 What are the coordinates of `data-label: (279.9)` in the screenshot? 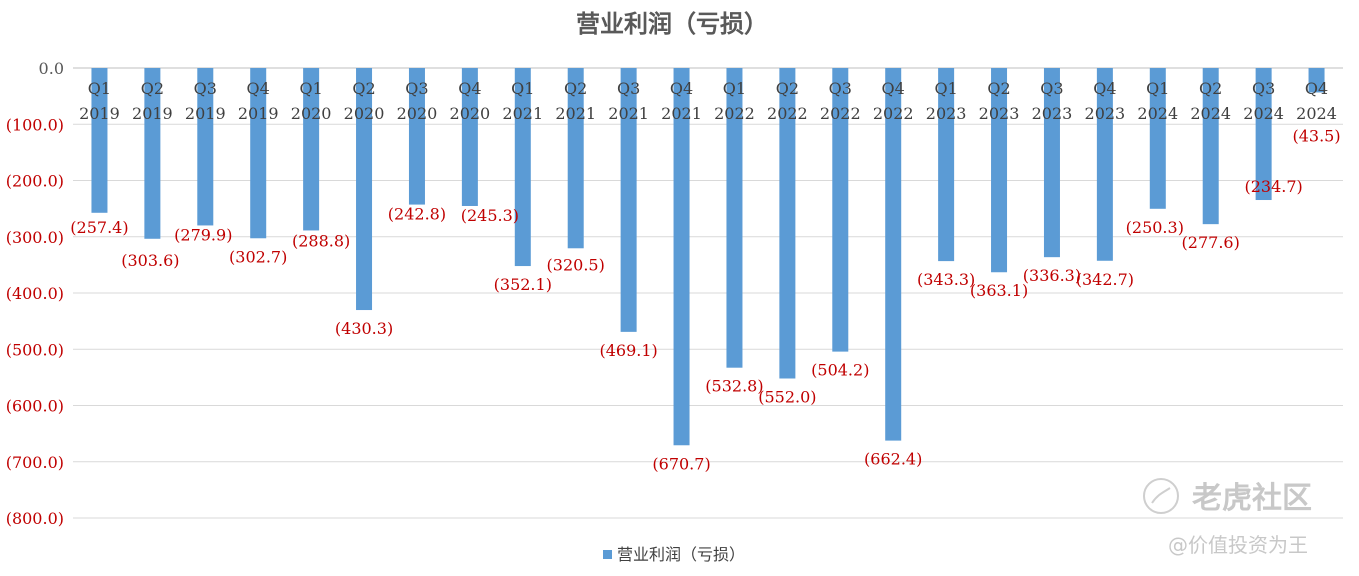 It's located at (203, 234).